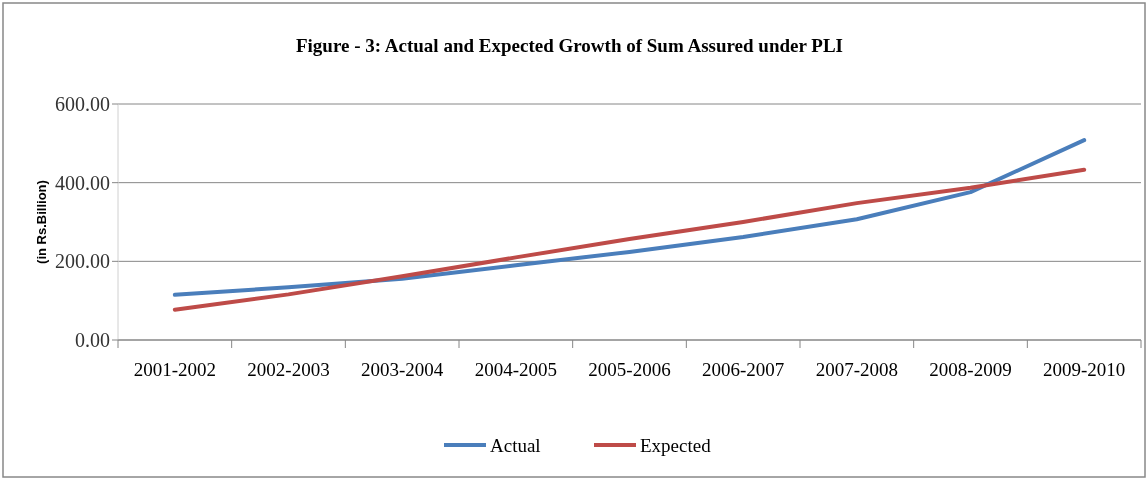 The width and height of the screenshot is (1148, 480). What do you see at coordinates (629, 369) in the screenshot?
I see `x-tick-label: 2005-2006` at bounding box center [629, 369].